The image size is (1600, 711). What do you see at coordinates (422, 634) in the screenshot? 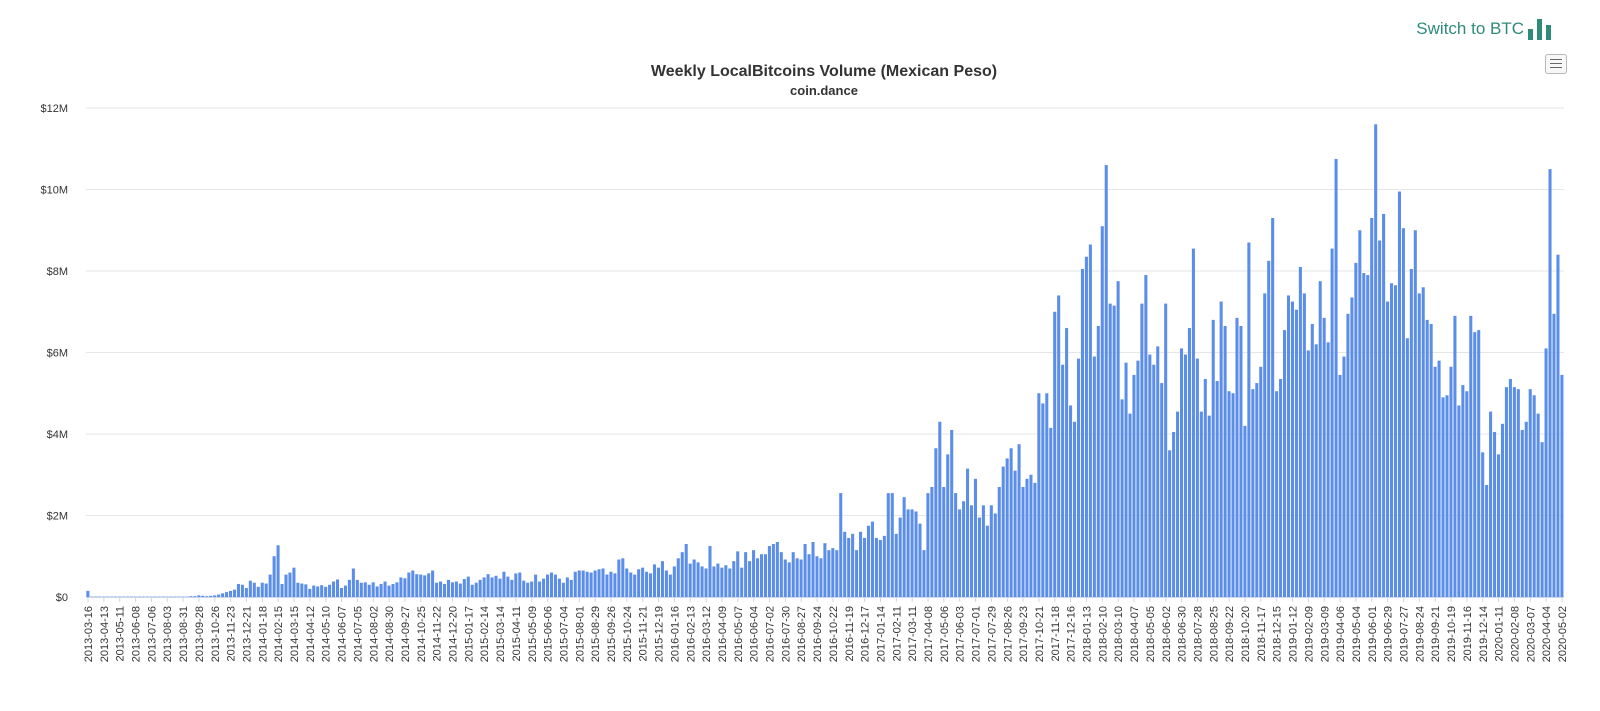
I see `x-tick-label: 2014-10-25` at bounding box center [422, 634].